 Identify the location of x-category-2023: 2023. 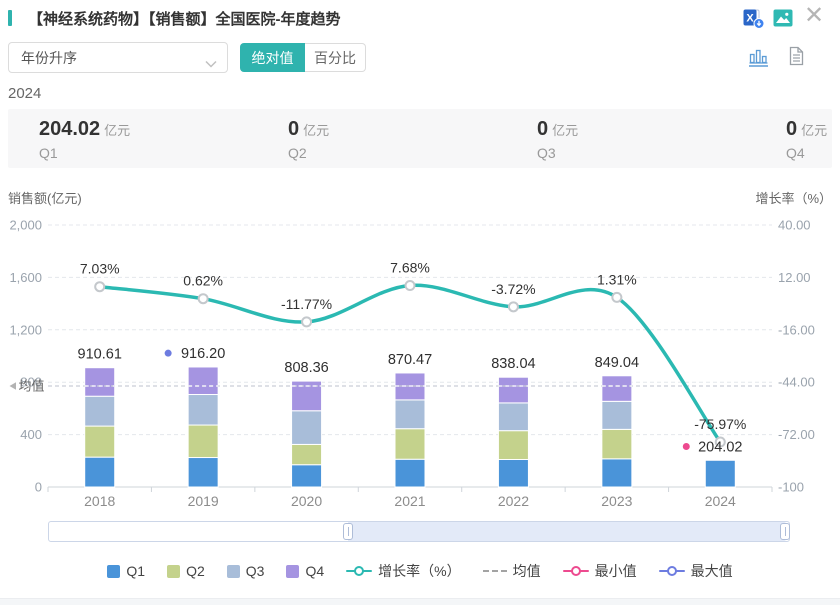
(616, 501).